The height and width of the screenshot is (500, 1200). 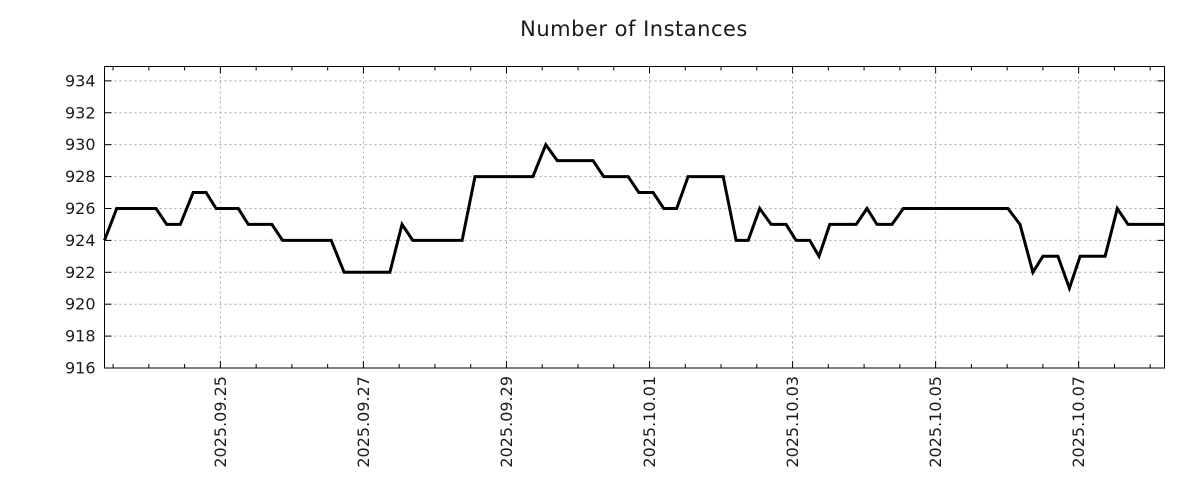 What do you see at coordinates (80, 112) in the screenshot?
I see `y-tick-label: 932` at bounding box center [80, 112].